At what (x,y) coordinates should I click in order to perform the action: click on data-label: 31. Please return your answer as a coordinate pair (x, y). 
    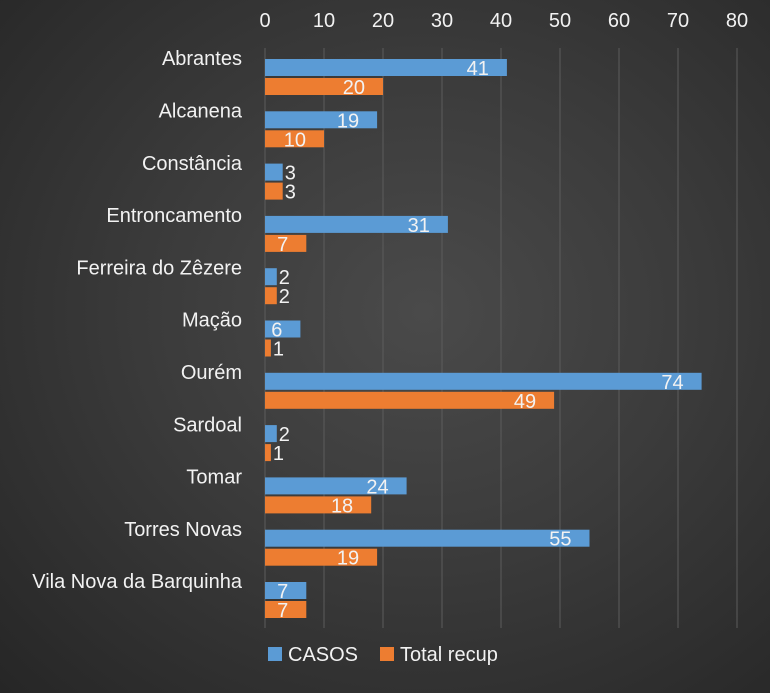
    Looking at the image, I should click on (419, 226).